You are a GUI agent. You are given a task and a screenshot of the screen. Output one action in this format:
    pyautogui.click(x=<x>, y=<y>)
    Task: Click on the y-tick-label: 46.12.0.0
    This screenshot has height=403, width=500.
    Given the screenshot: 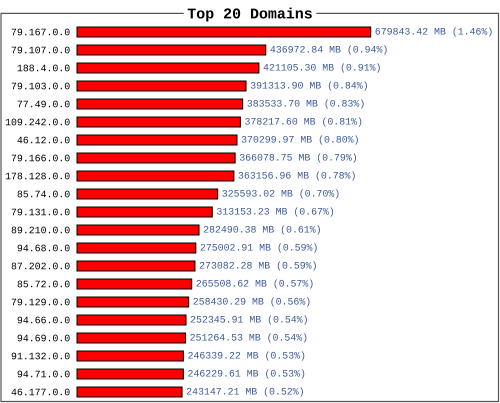 What is the action you would take?
    pyautogui.click(x=43, y=140)
    